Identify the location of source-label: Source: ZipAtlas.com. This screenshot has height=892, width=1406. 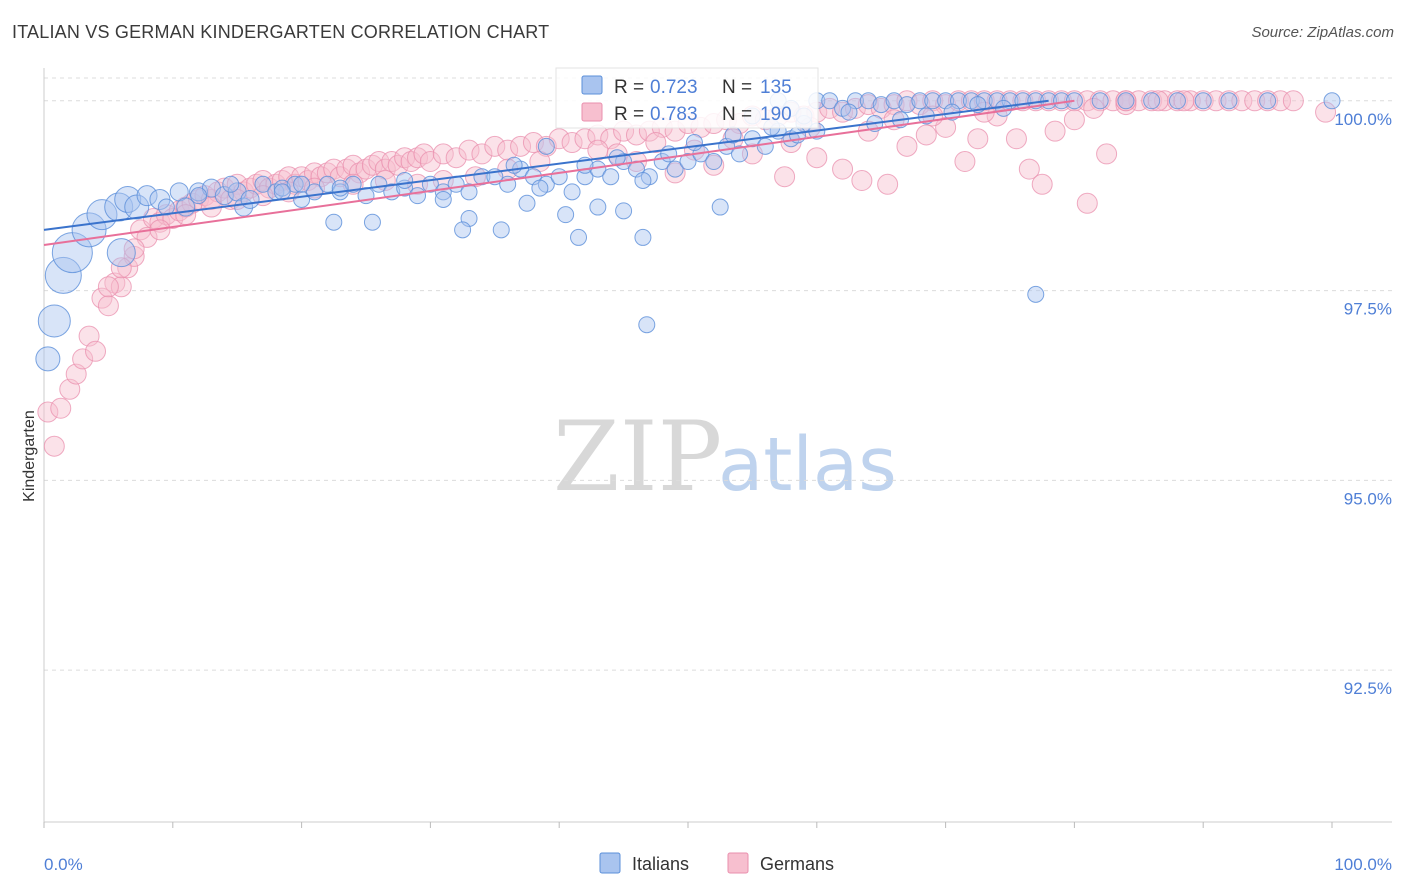
(1322, 32).